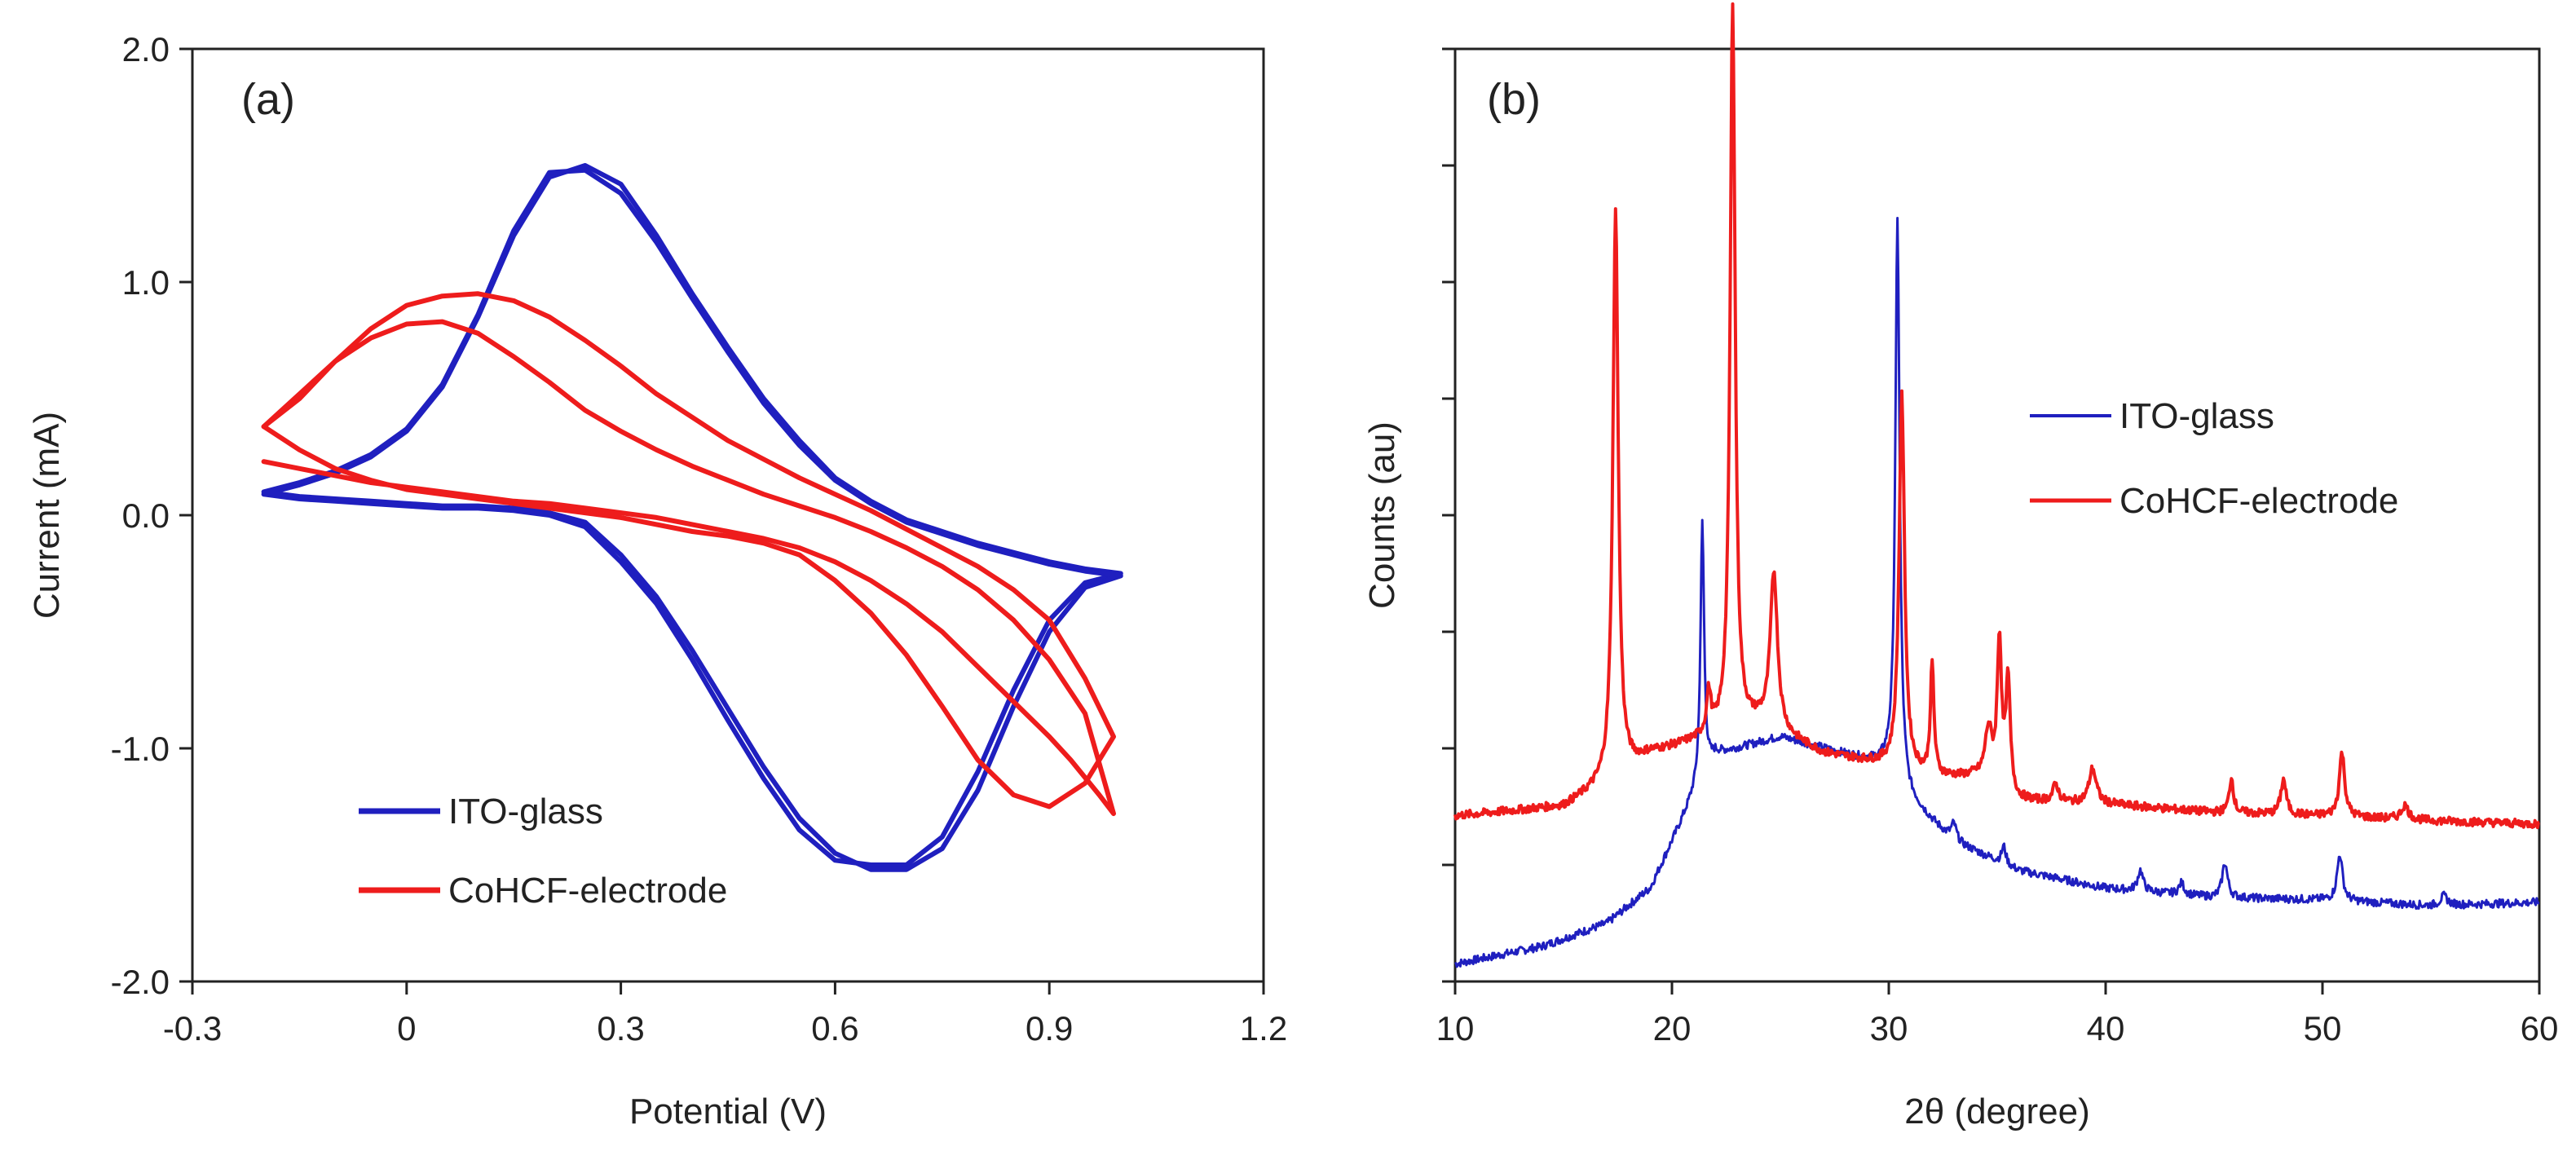 The width and height of the screenshot is (2576, 1160). What do you see at coordinates (834, 1028) in the screenshot?
I see `a-x-tick-label: 0.6` at bounding box center [834, 1028].